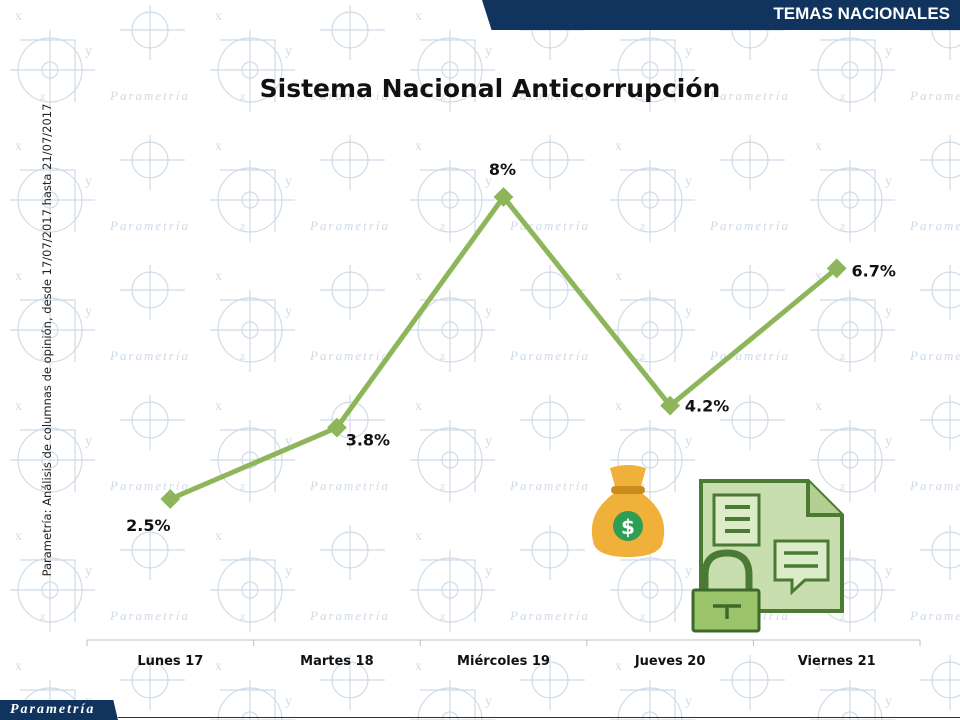 The width and height of the screenshot is (960, 720). Describe the element at coordinates (670, 661) in the screenshot. I see `category-label: Jueves 20` at that location.